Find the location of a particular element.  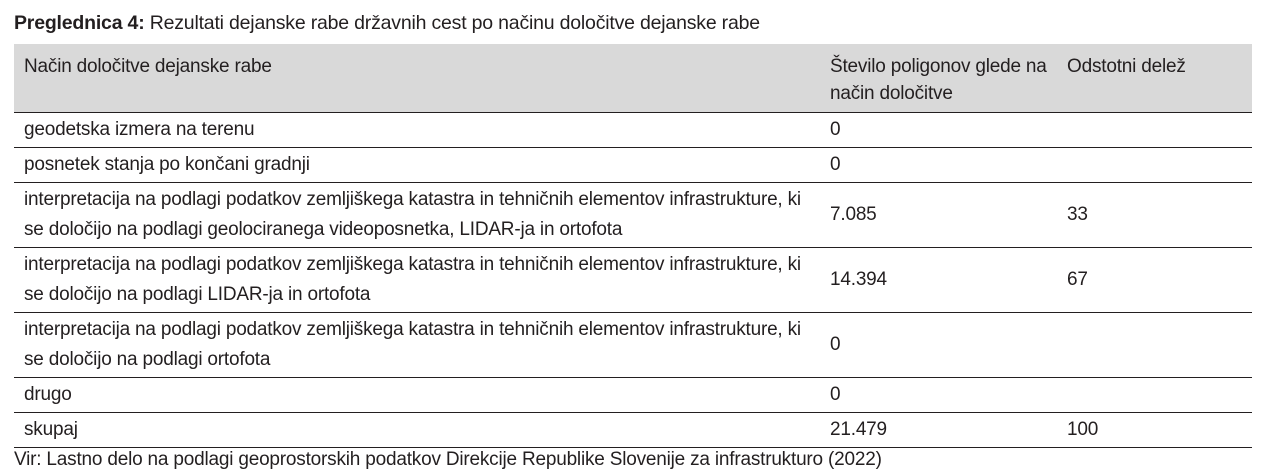

cell-percent: 33 is located at coordinates (1154, 215).